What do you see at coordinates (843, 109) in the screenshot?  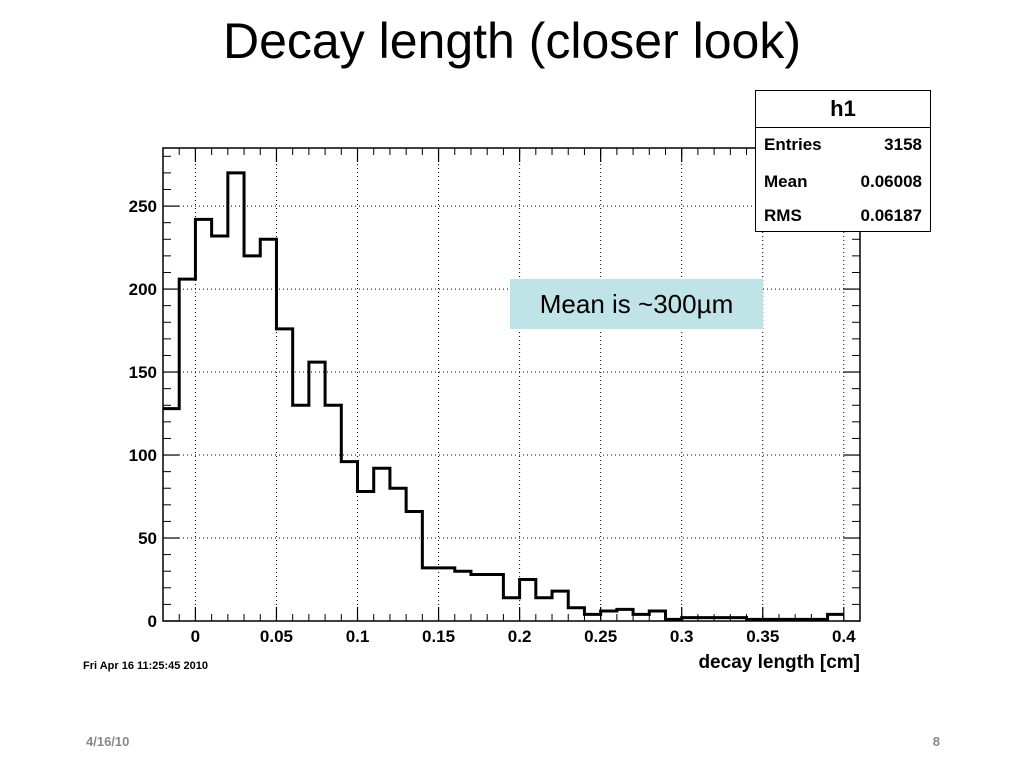 I see `stats-title: h1` at bounding box center [843, 109].